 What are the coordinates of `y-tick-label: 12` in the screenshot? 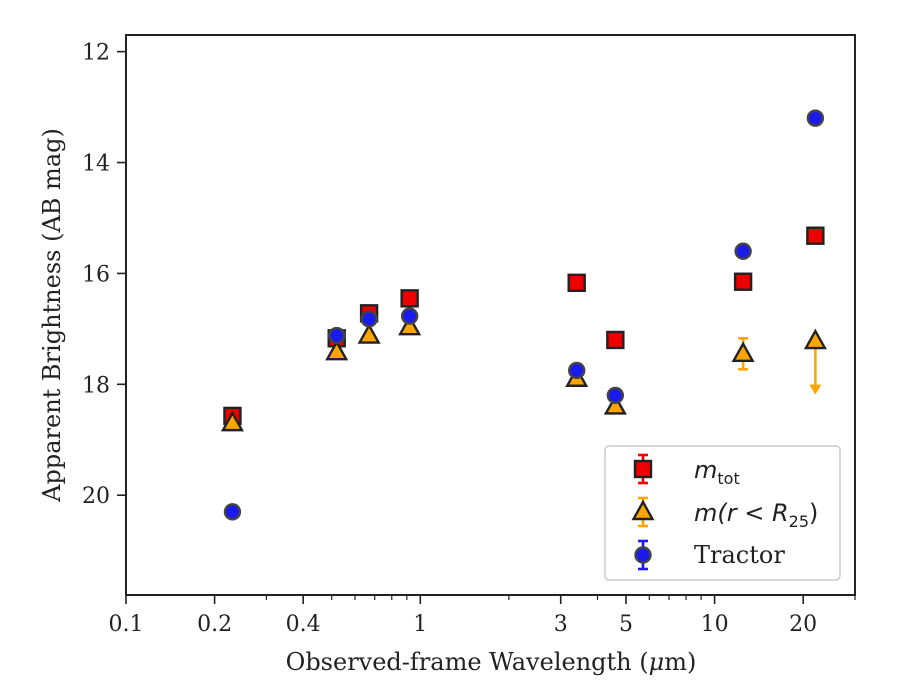 It's located at (96, 53).